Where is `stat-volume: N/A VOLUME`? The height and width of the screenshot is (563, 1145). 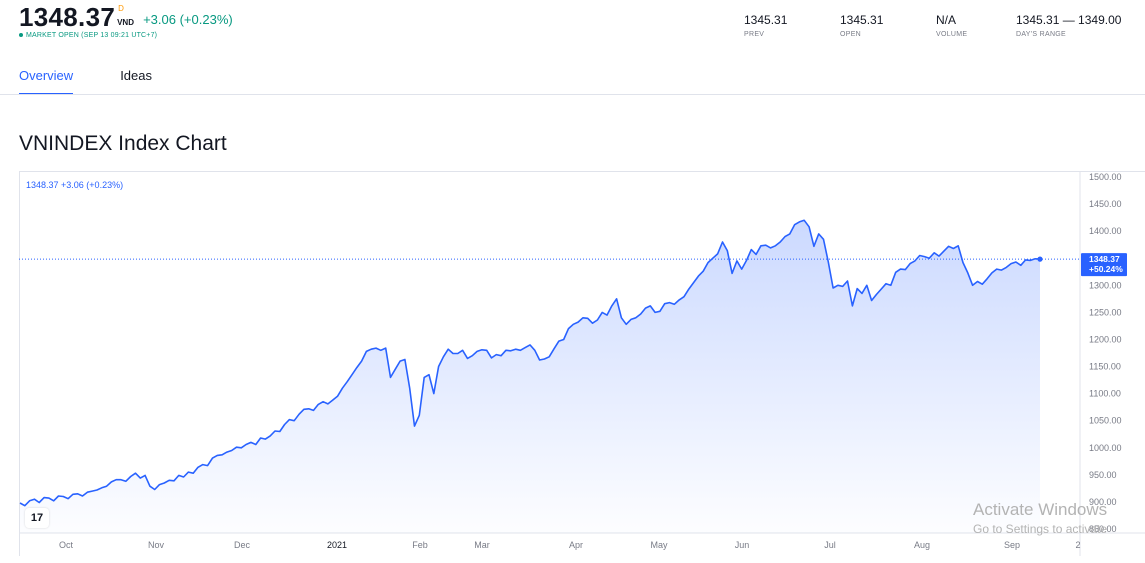 stat-volume: N/A VOLUME is located at coordinates (951, 25).